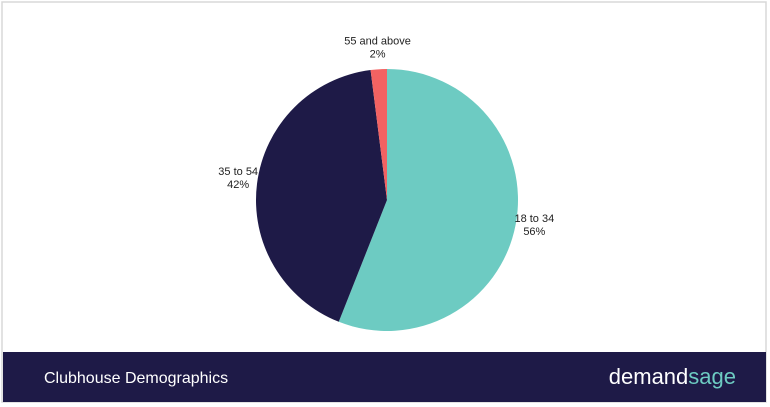 Image resolution: width=770 pixels, height=407 pixels. I want to click on value-label: 56%, so click(534, 232).